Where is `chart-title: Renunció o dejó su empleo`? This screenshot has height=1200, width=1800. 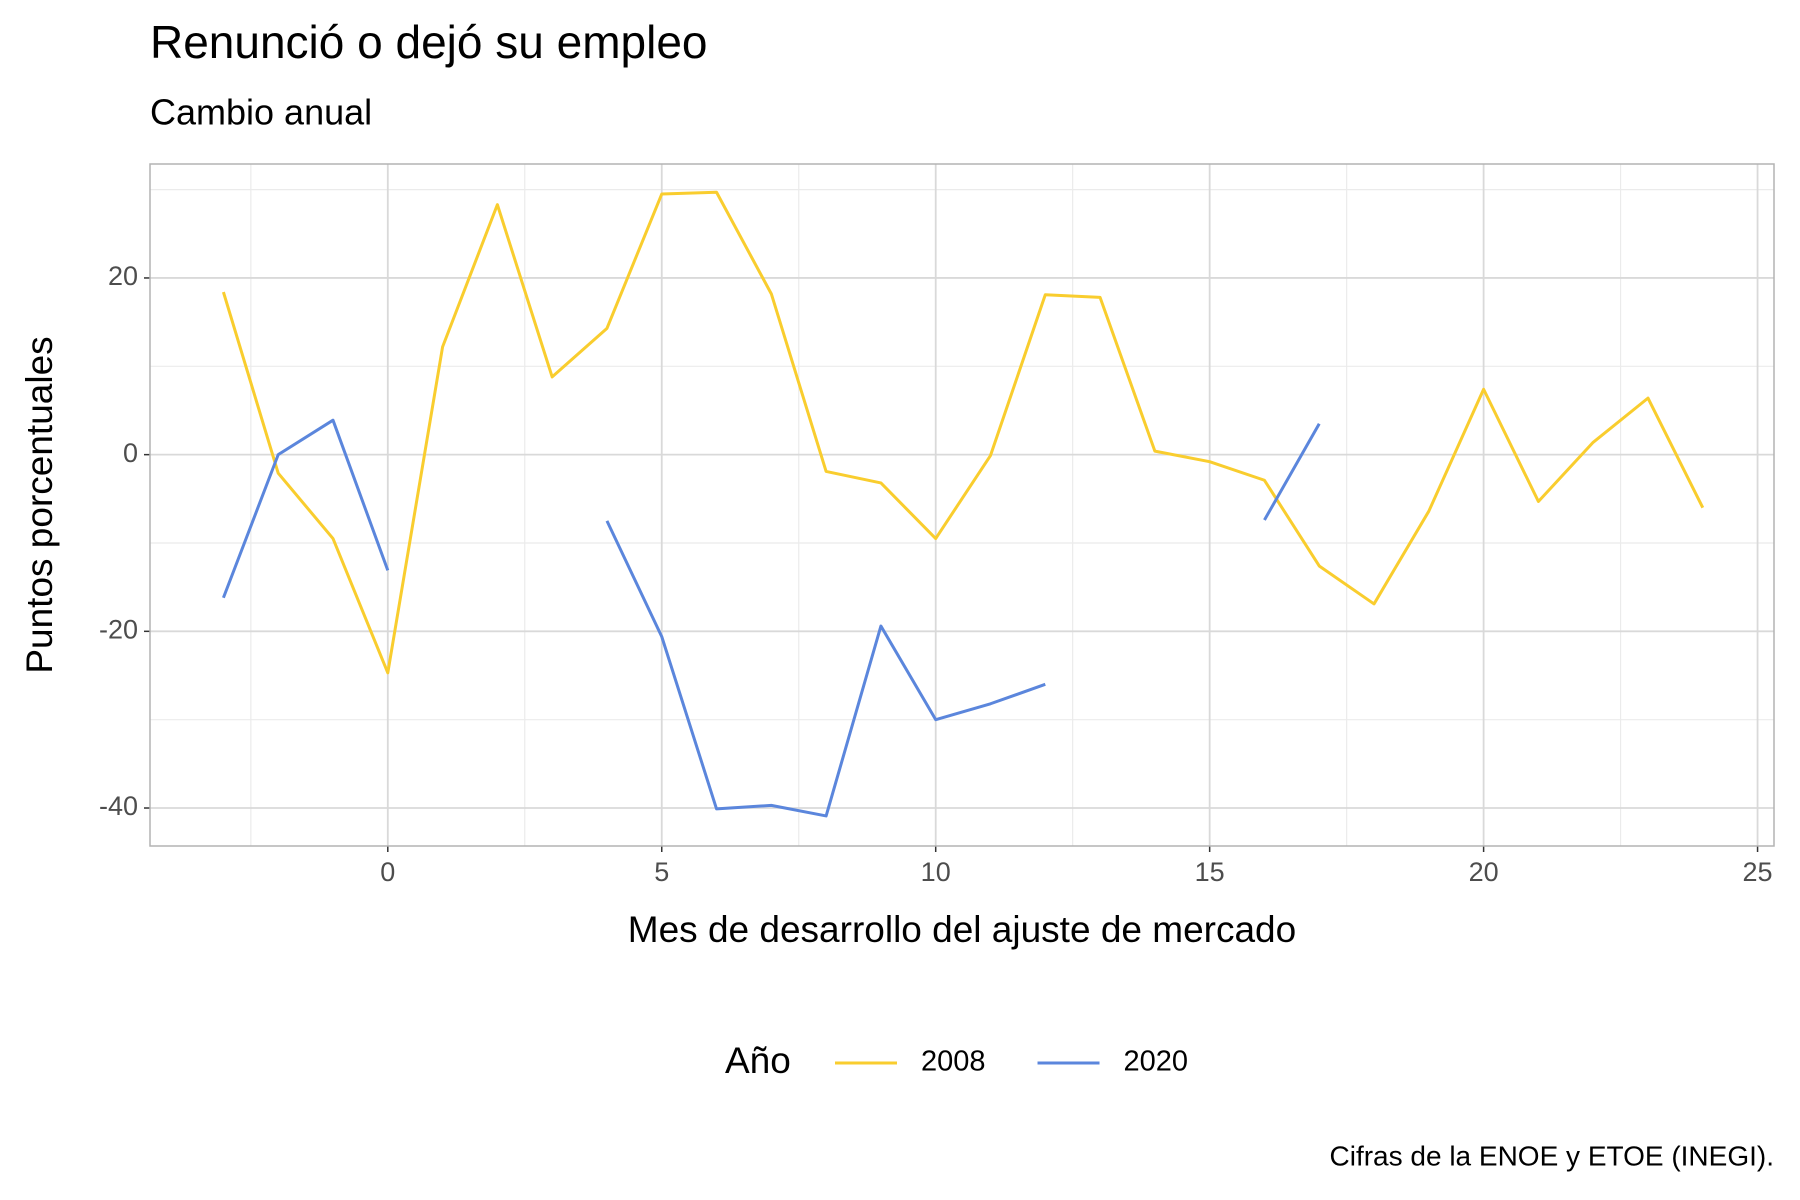
chart-title: Renunció o dejó su empleo is located at coordinates (428, 42).